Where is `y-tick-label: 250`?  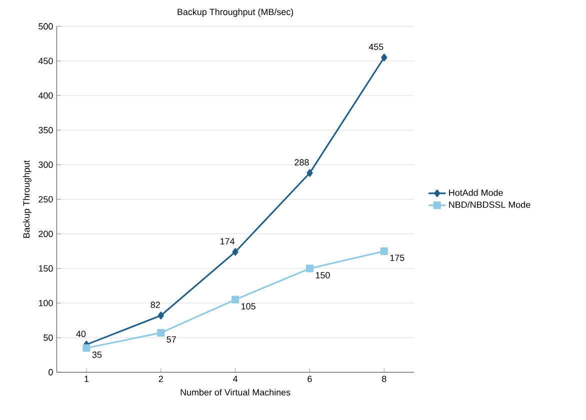 y-tick-label: 250 is located at coordinates (45, 199).